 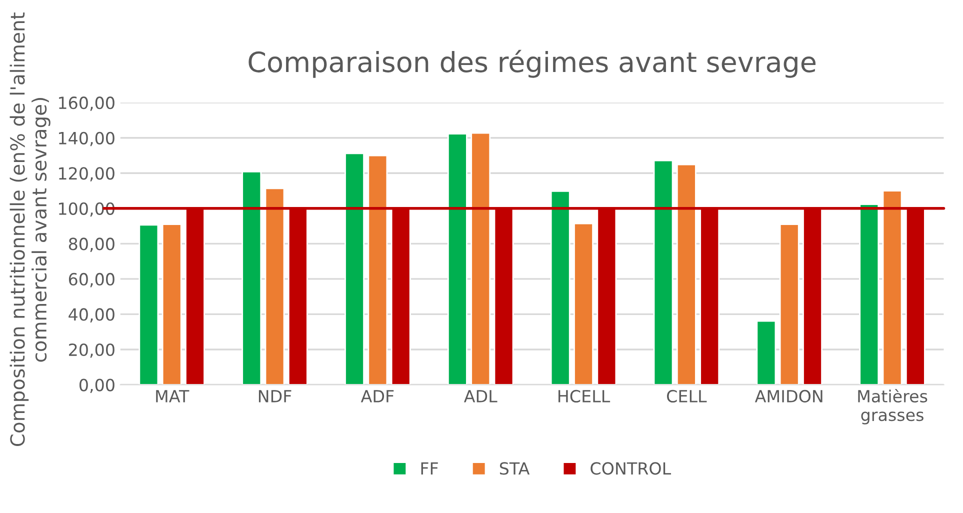 I want to click on legend-label: STA, so click(x=515, y=468).